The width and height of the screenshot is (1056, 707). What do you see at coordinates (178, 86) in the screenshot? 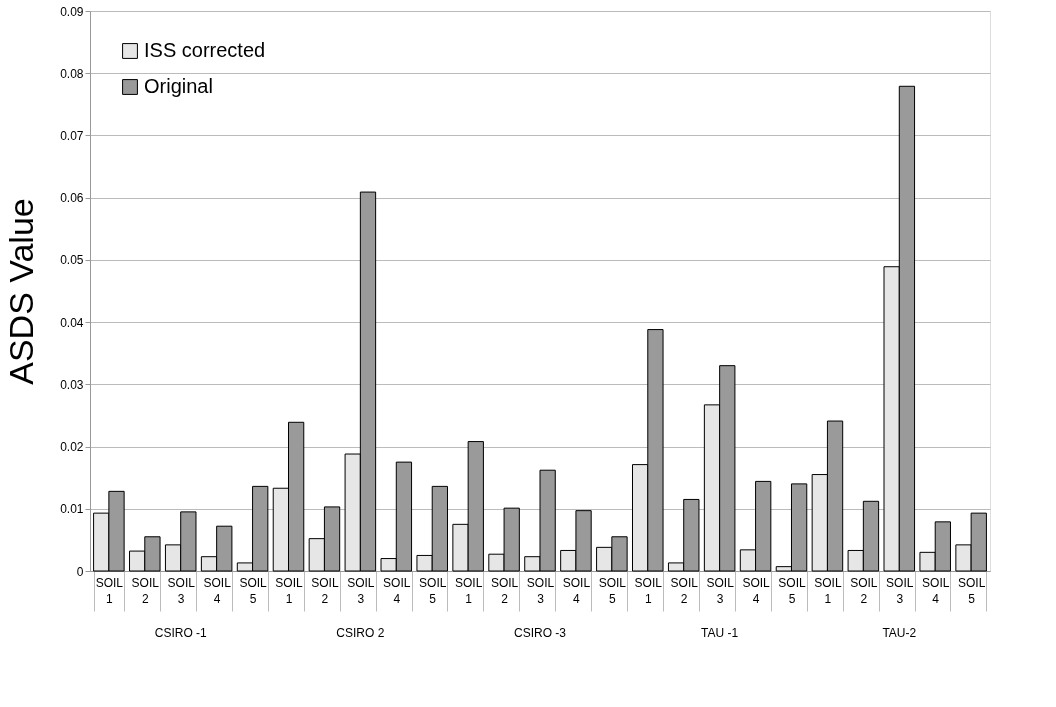
I see `legend-label: Original` at bounding box center [178, 86].